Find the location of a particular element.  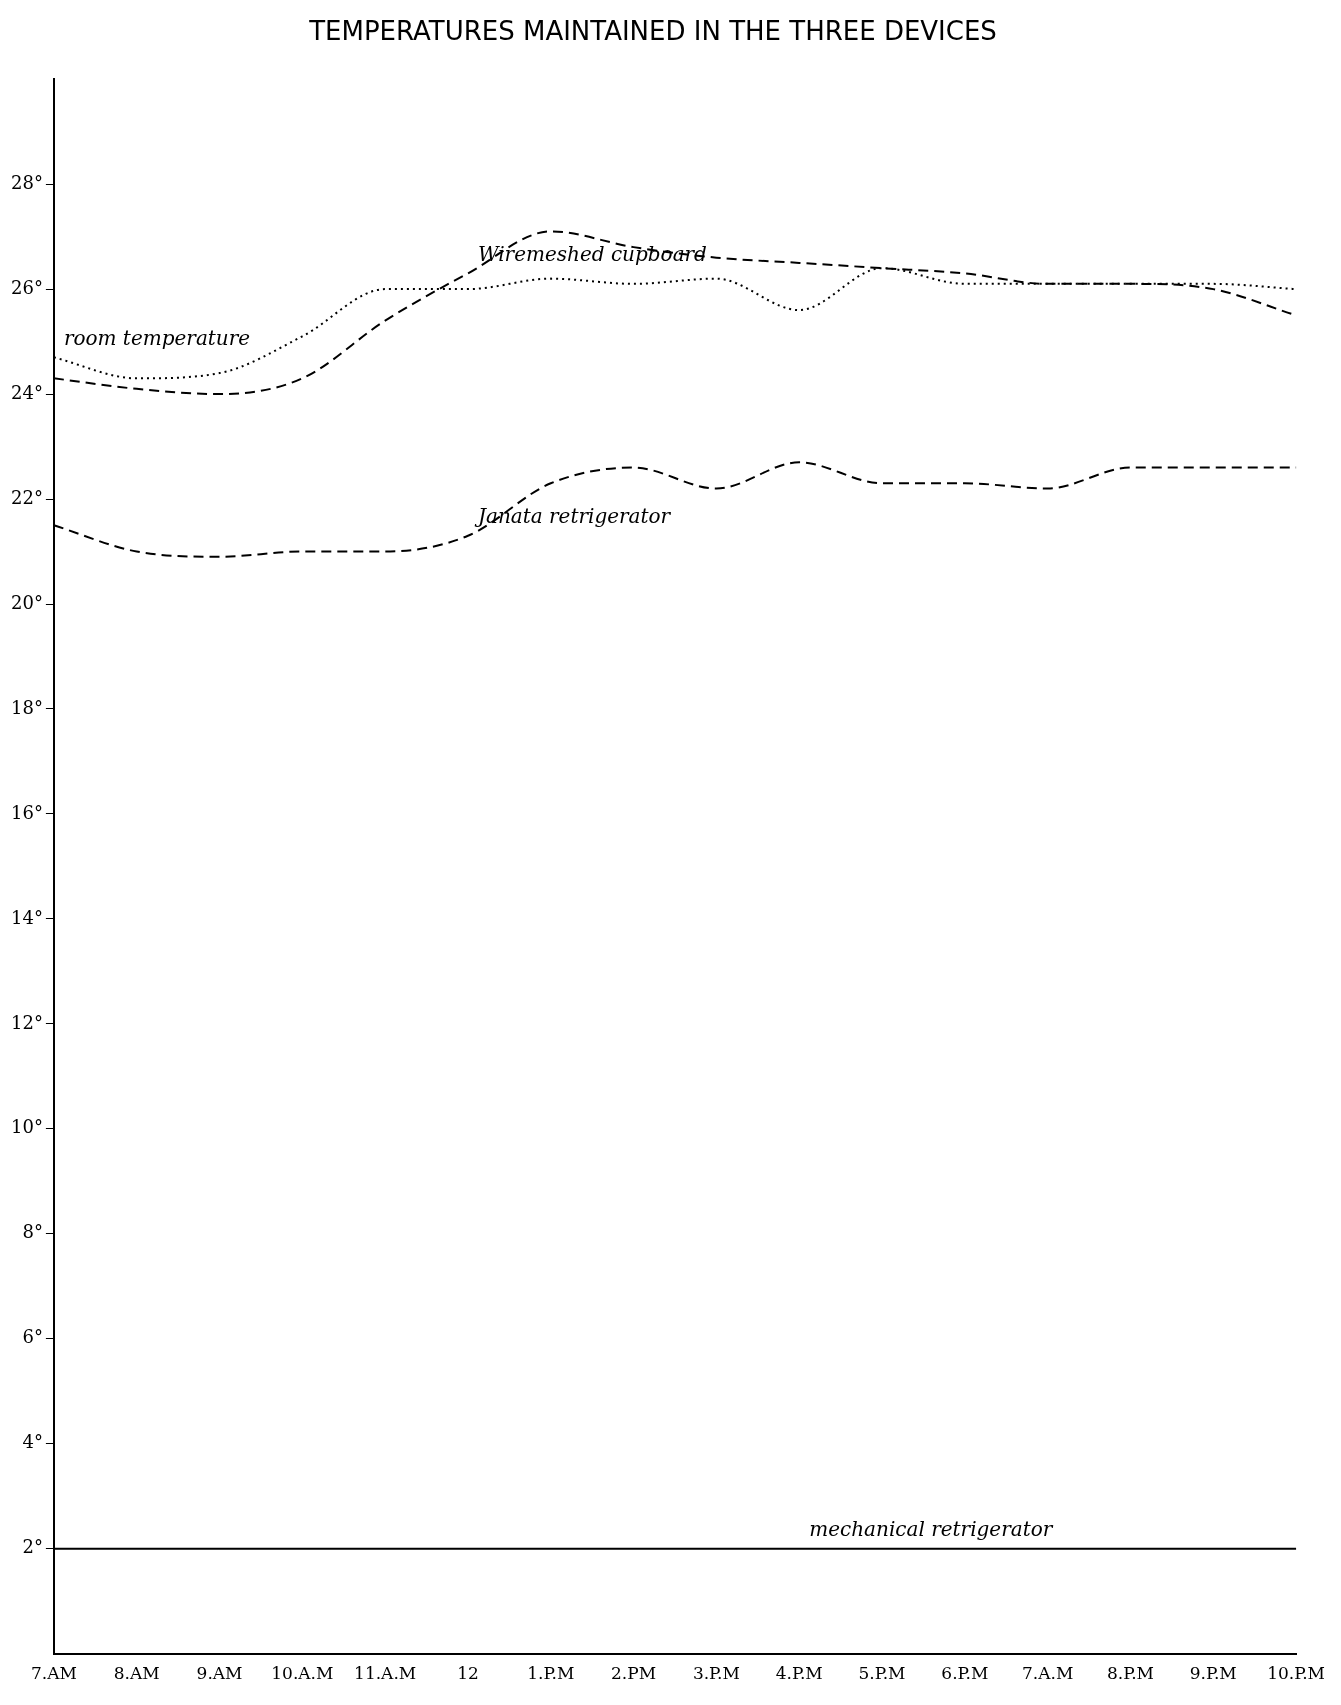

x-tick-label: 10.A.M is located at coordinates (302, 1673).